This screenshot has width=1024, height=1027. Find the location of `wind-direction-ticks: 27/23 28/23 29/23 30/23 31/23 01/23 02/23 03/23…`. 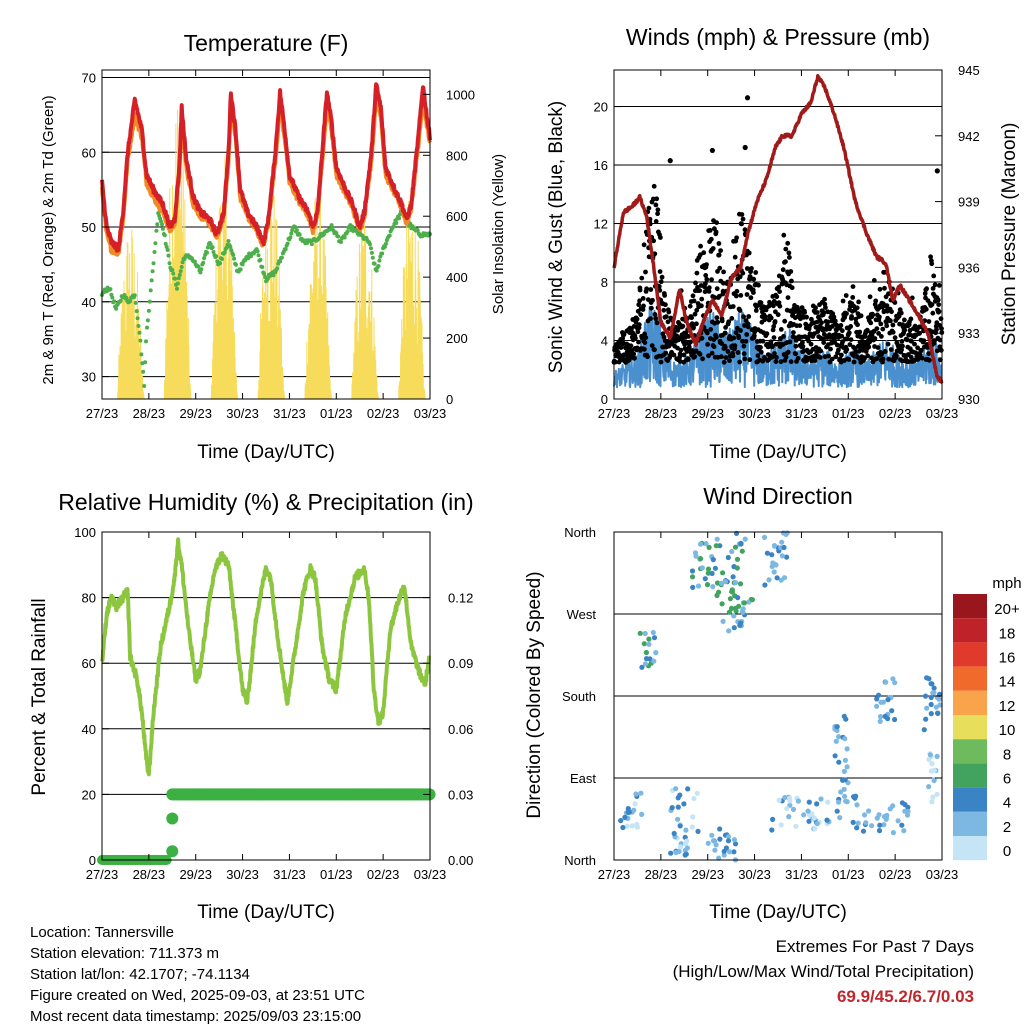

wind-direction-ticks: 27/23 28/23 29/23 30/23 31/23 01/23 02/23 03/23… is located at coordinates (760, 703).